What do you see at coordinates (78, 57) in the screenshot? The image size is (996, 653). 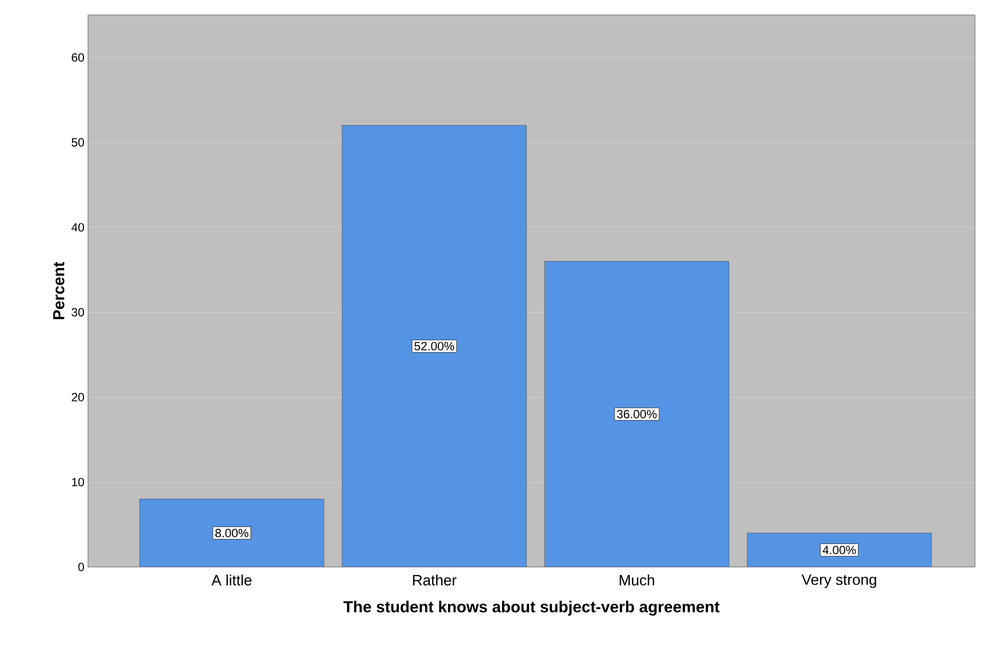 I see `y-tick-label: 60` at bounding box center [78, 57].